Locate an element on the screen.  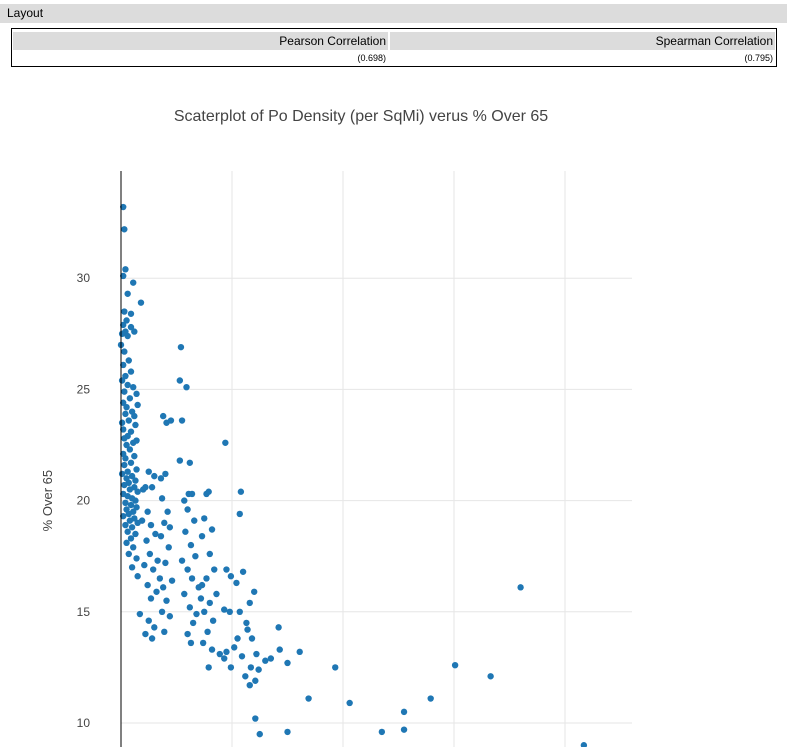
layout-label: Layout is located at coordinates (25, 13).